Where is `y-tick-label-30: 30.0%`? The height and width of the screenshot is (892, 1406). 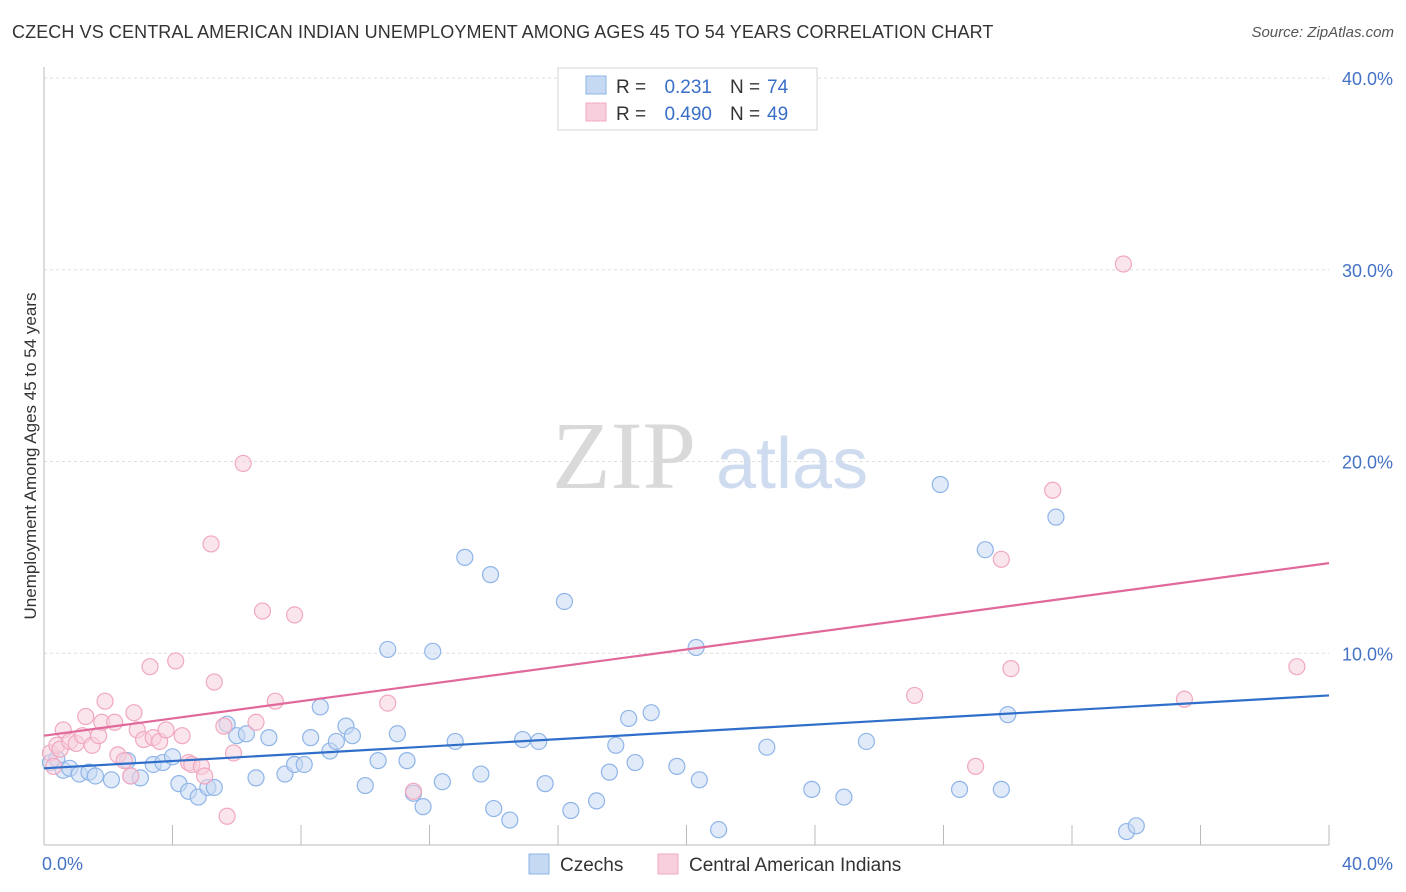
y-tick-label-30: 30.0% is located at coordinates (1367, 271).